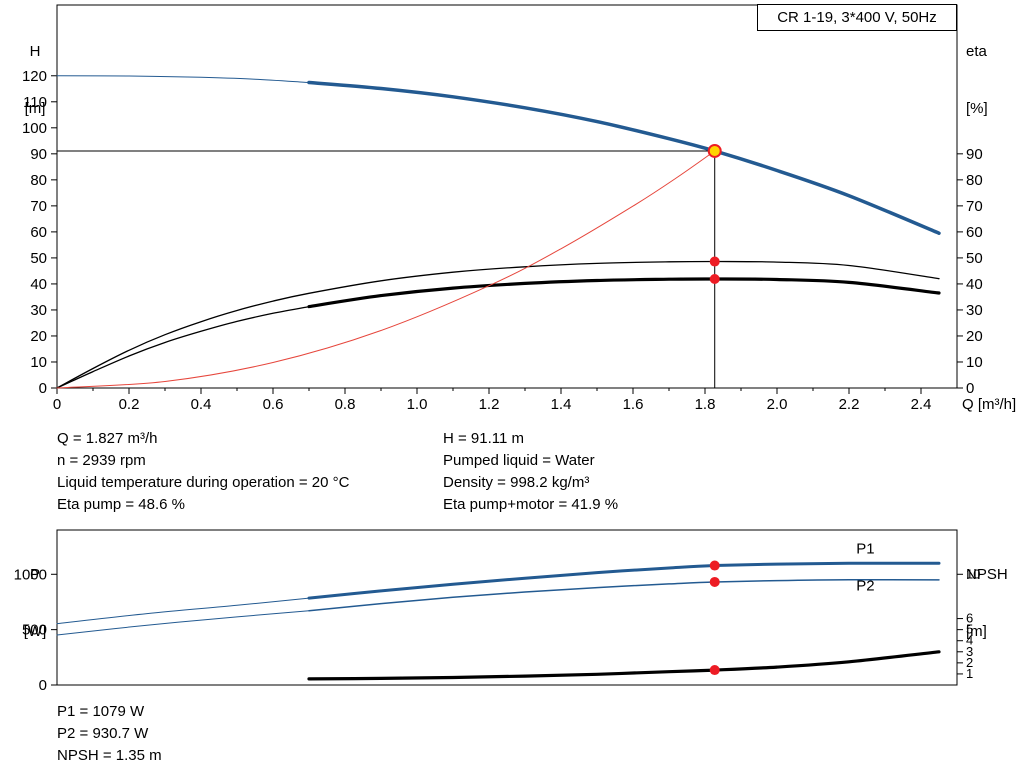 The width and height of the screenshot is (1024, 781). Describe the element at coordinates (714, 581) in the screenshot. I see `p2-point` at that location.